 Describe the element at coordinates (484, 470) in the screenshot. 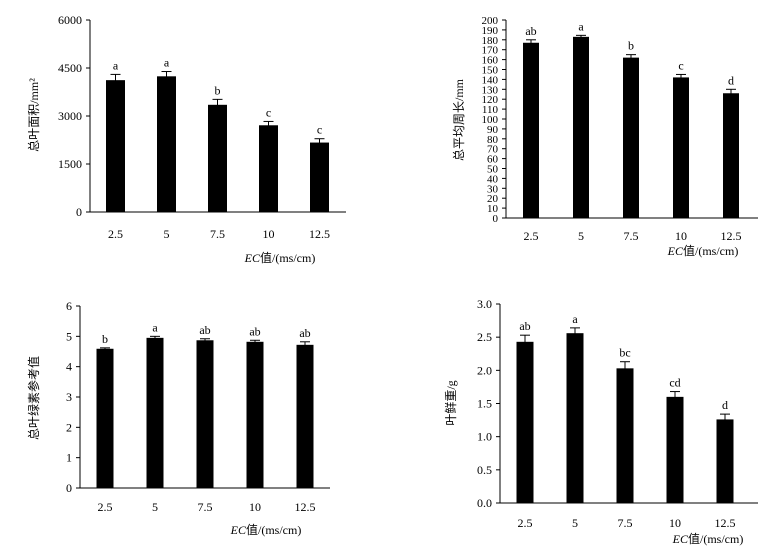

I see `y-tick-label: 0.5` at that location.